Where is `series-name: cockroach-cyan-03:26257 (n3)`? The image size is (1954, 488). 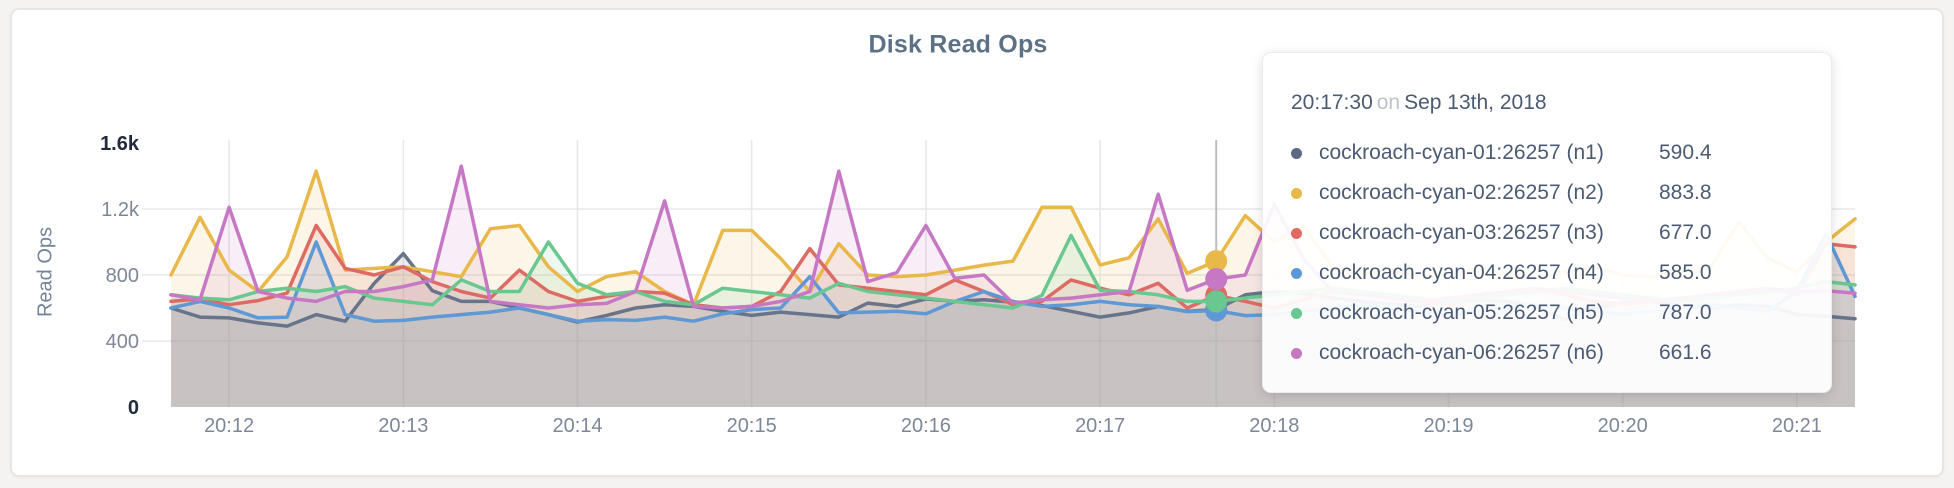 series-name: cockroach-cyan-03:26257 (n3) is located at coordinates (1461, 232).